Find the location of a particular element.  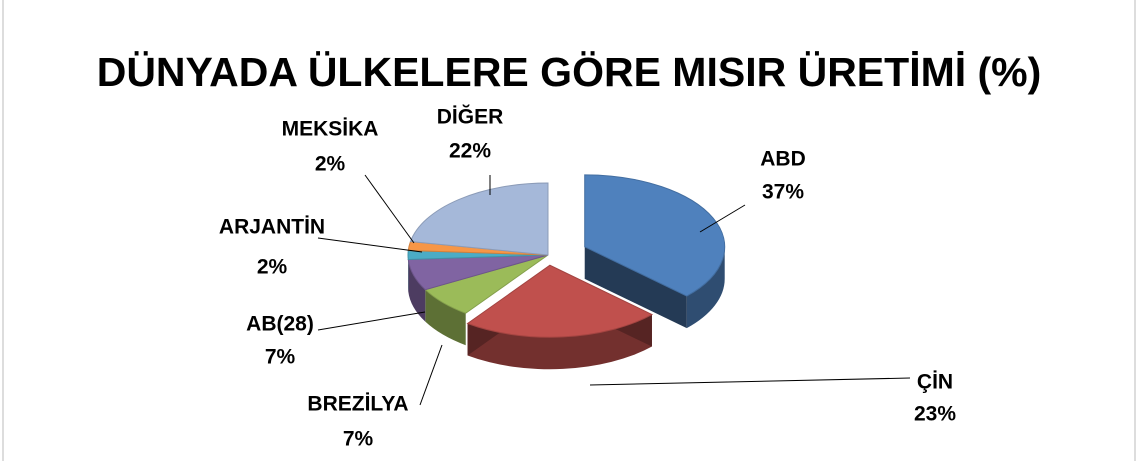

category-label: ARJANTİN is located at coordinates (272, 227).